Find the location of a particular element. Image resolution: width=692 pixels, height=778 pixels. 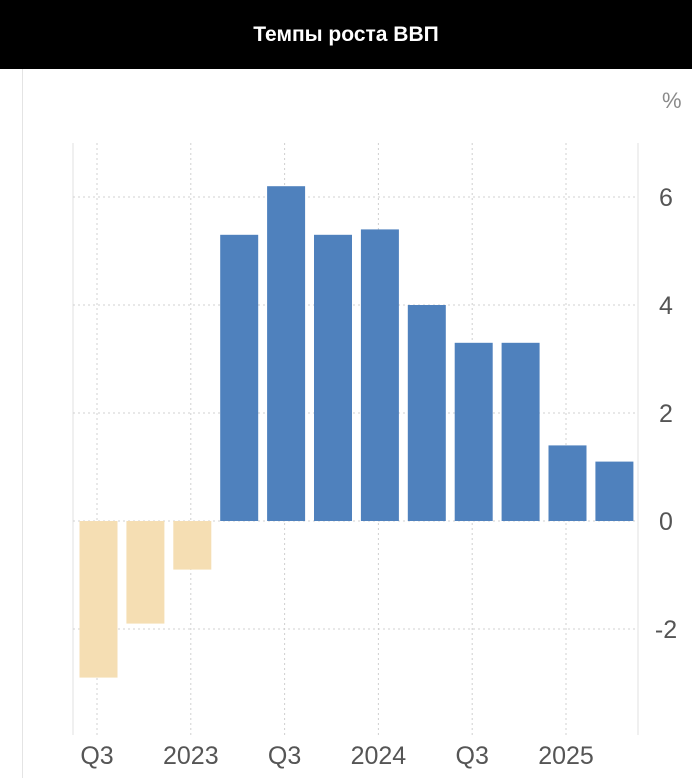

y-axis-ticks: -2 0 2 4 6 is located at coordinates (666, 414).